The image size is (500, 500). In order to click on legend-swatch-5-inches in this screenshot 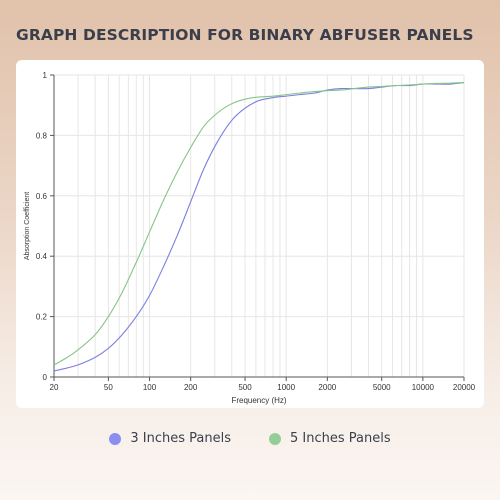, I will do `click(275, 438)`.